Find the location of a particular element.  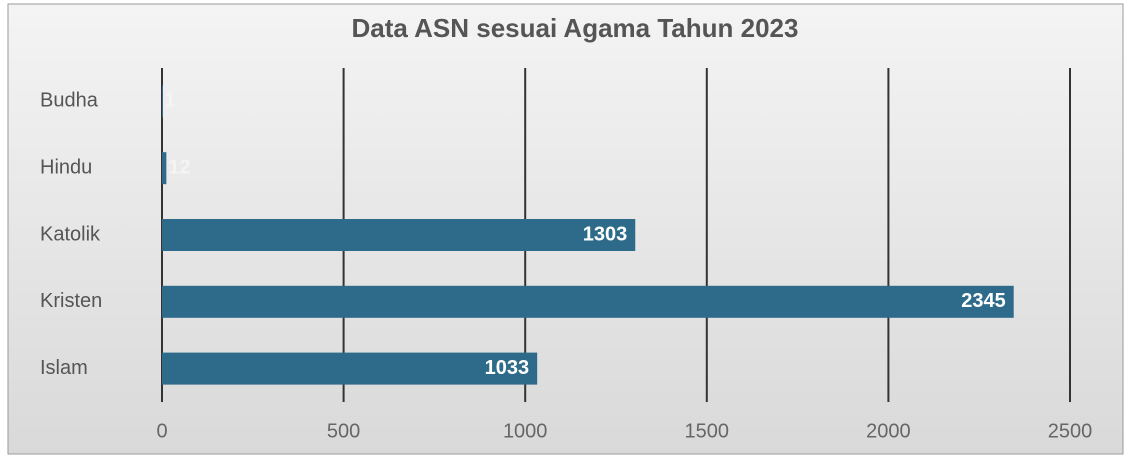

y-tick-label: Kristen is located at coordinates (71, 301).